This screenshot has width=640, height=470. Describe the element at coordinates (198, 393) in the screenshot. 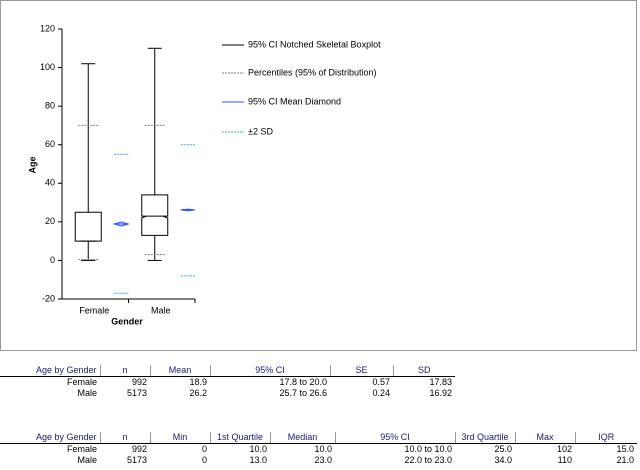

I see `cell: 26.2` at that location.